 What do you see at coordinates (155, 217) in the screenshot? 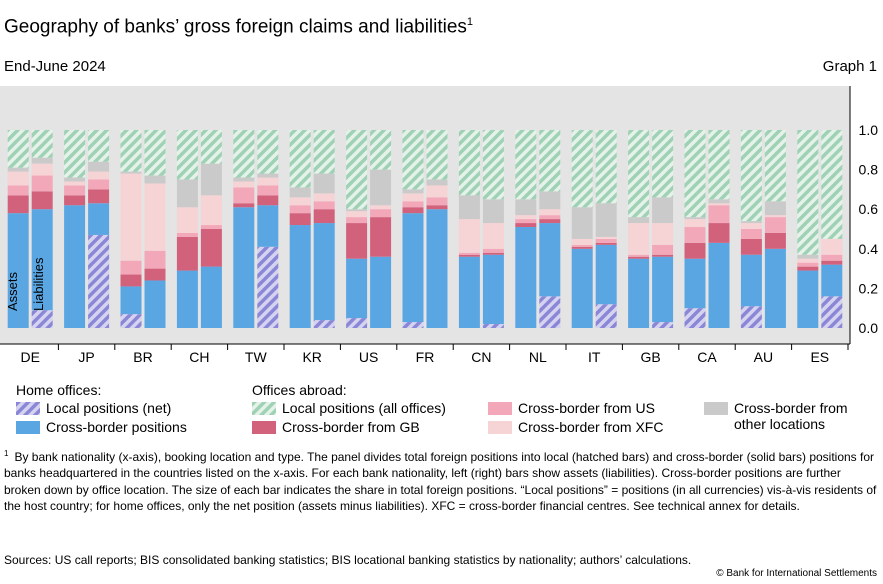
I see `bar-br-liabilities-from-xfc` at bounding box center [155, 217].